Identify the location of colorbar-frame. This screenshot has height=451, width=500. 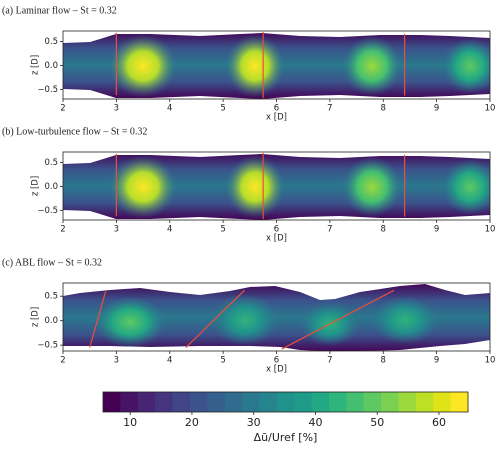
(285, 402).